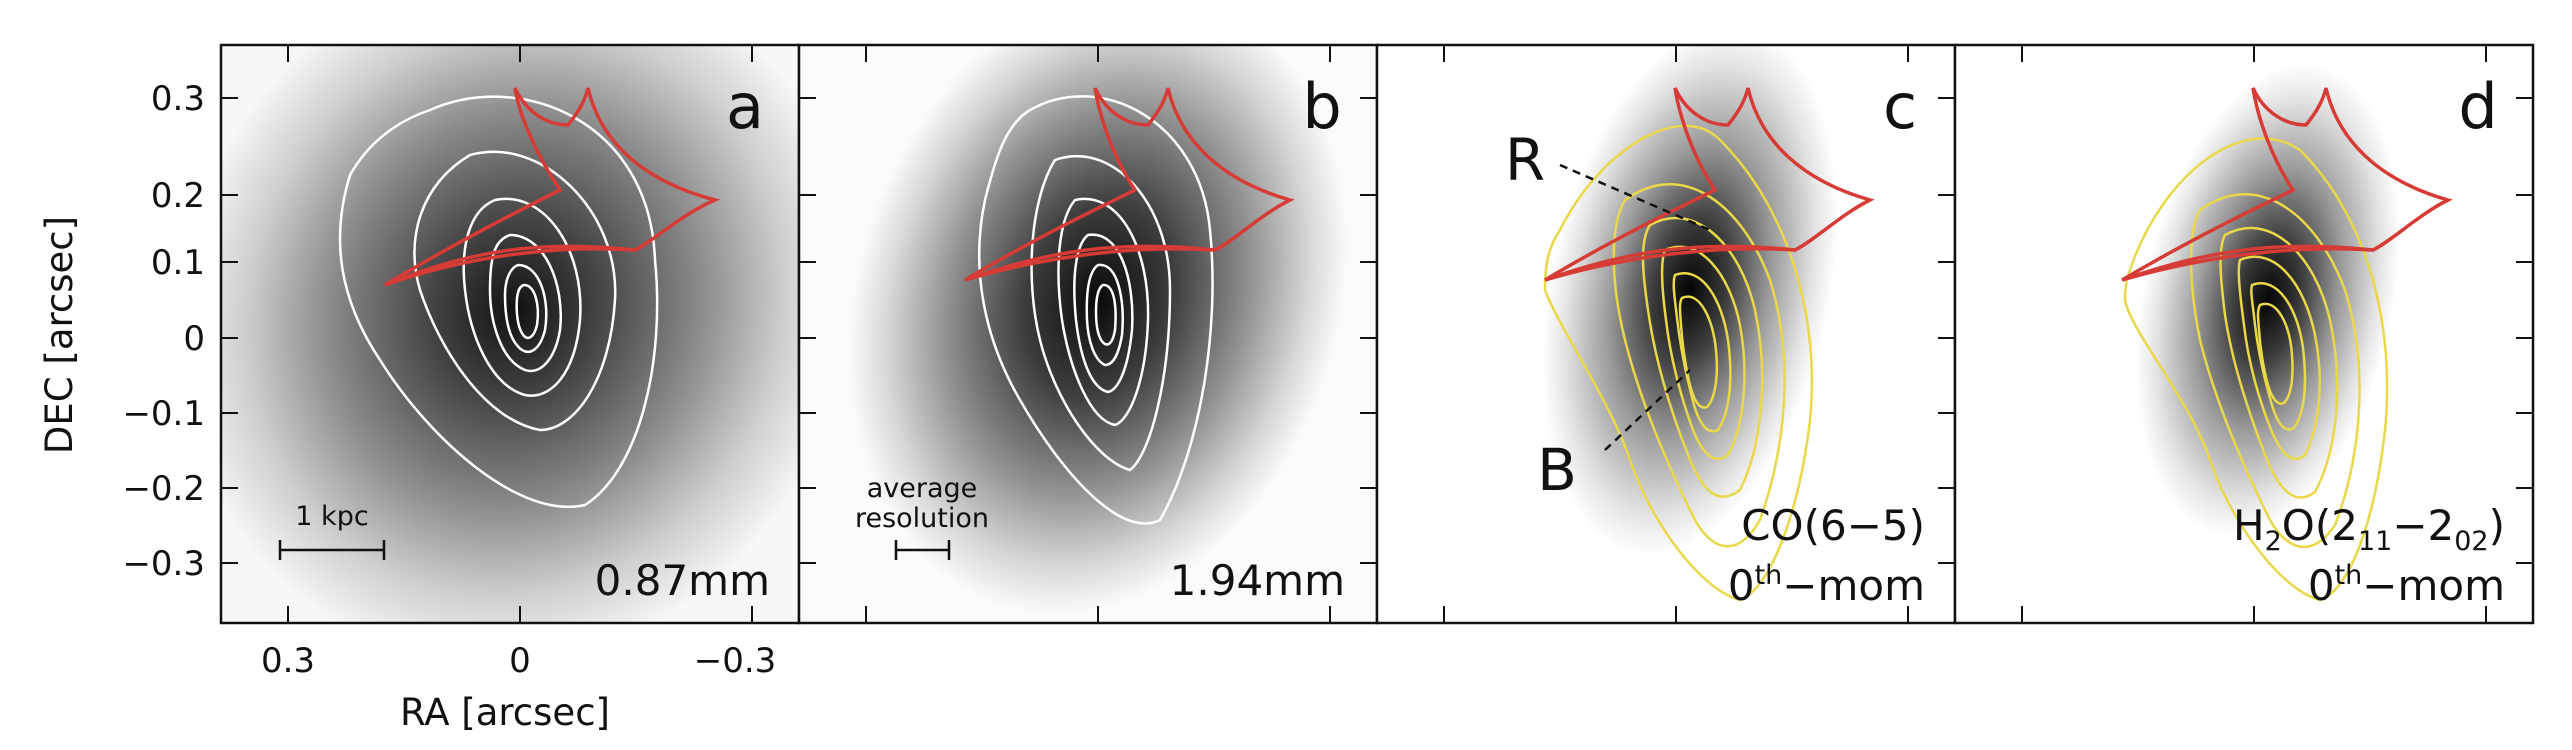  Describe the element at coordinates (2369, 529) in the screenshot. I see `band-label-d-line1: H2O(211−202)` at that location.